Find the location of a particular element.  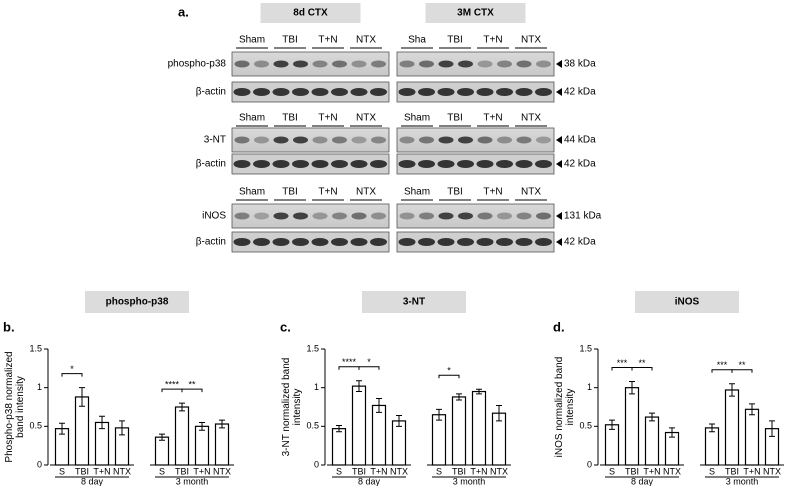

blot-header: 8d CTX is located at coordinates (310, 13).